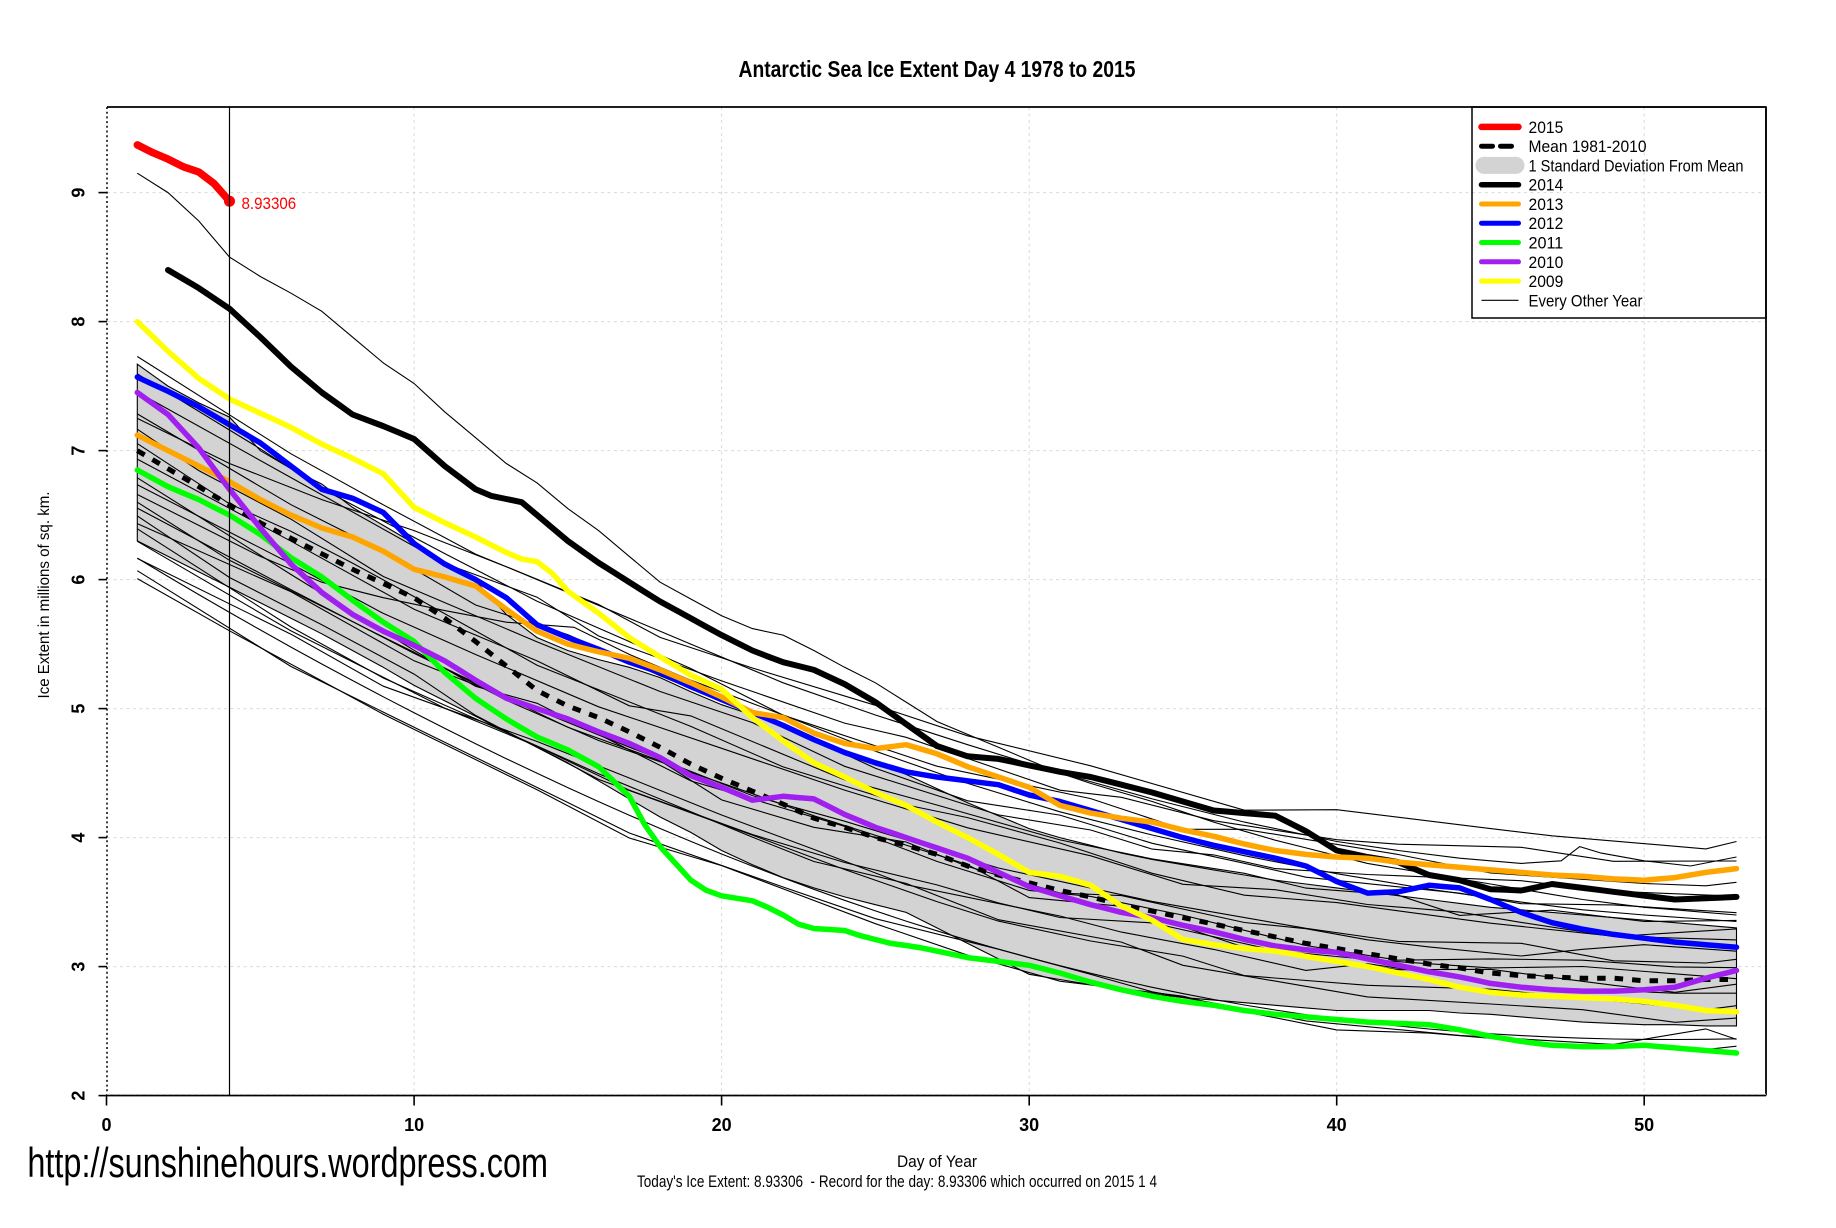 This screenshot has width=1836, height=1228. I want to click on svg-text: 2010, so click(1546, 262).